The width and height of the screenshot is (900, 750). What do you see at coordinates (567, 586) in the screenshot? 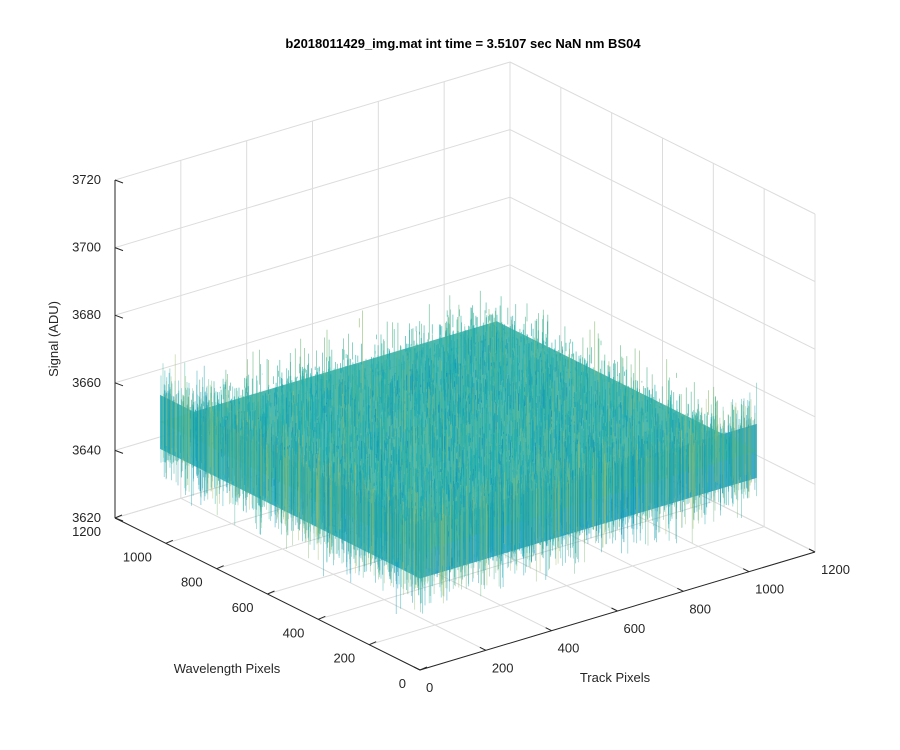
I see `grid-line-floor-y` at bounding box center [567, 586].